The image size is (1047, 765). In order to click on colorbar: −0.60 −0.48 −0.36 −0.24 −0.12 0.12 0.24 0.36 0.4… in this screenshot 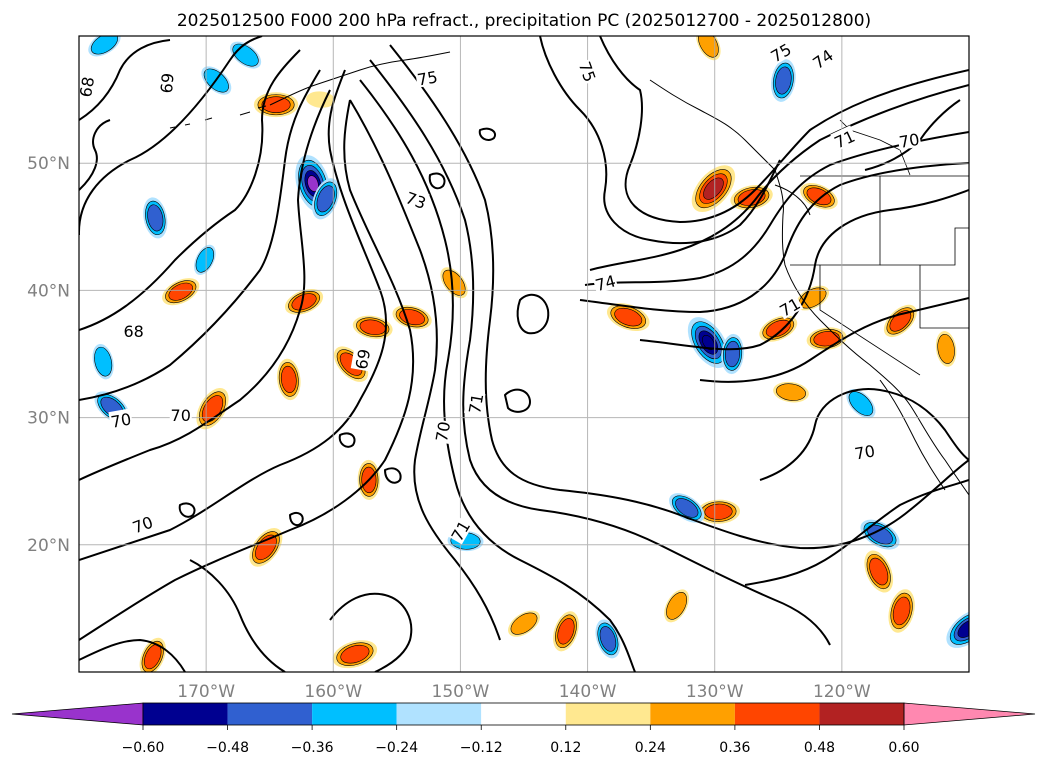, I will do `click(523, 729)`.